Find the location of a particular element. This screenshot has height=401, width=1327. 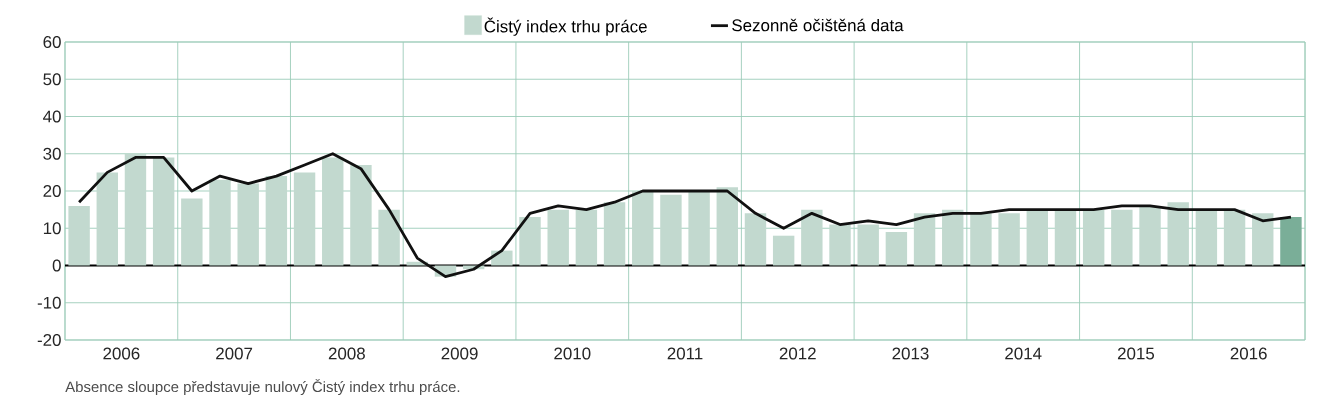

y-tick-label: 10 is located at coordinates (52, 228).